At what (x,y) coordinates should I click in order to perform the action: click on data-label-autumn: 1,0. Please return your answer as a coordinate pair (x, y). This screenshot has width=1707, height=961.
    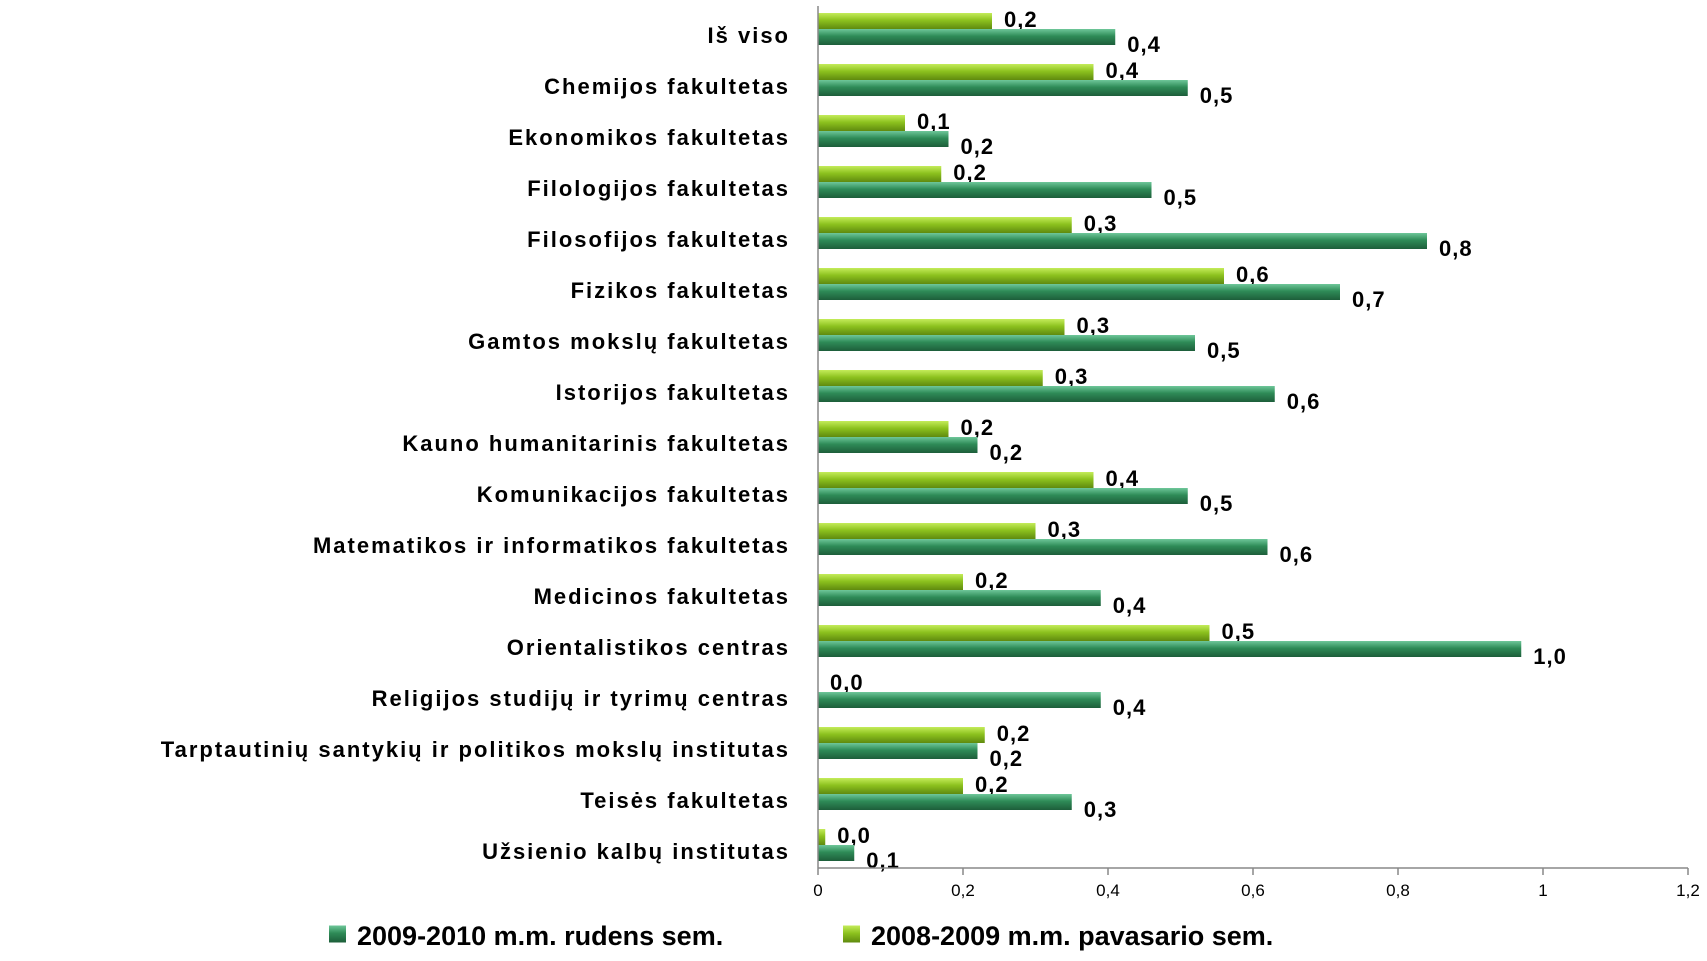
    Looking at the image, I should click on (1550, 656).